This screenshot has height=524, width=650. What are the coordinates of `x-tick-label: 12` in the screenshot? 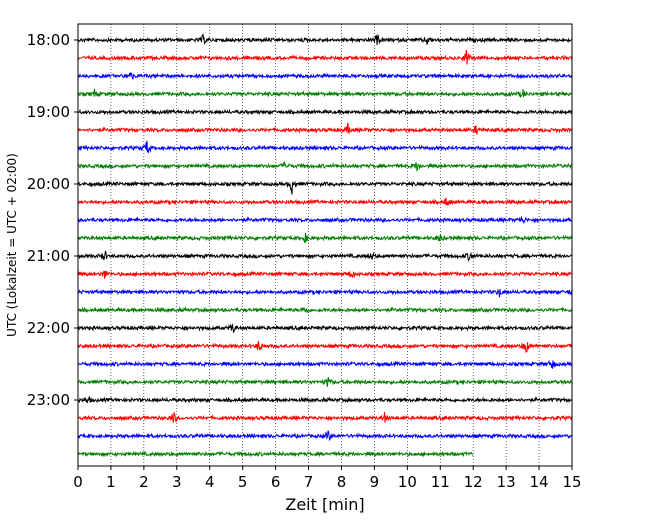 It's located at (473, 482).